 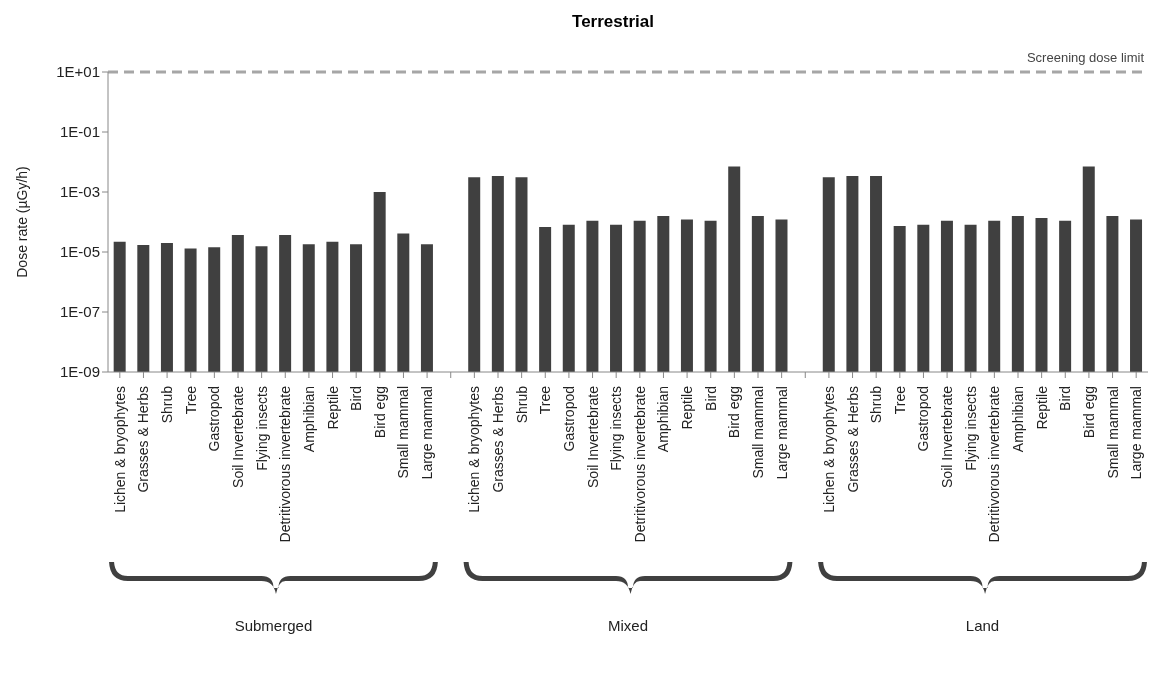 What do you see at coordinates (982, 625) in the screenshot?
I see `text: Land` at bounding box center [982, 625].